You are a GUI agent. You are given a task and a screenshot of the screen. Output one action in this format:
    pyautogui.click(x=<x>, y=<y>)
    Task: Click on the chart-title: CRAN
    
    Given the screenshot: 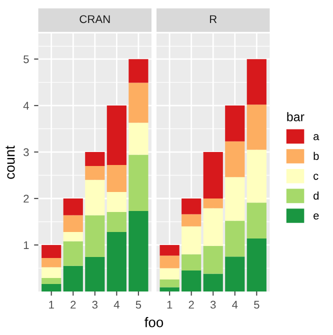 What is the action you would take?
    pyautogui.click(x=95, y=19)
    